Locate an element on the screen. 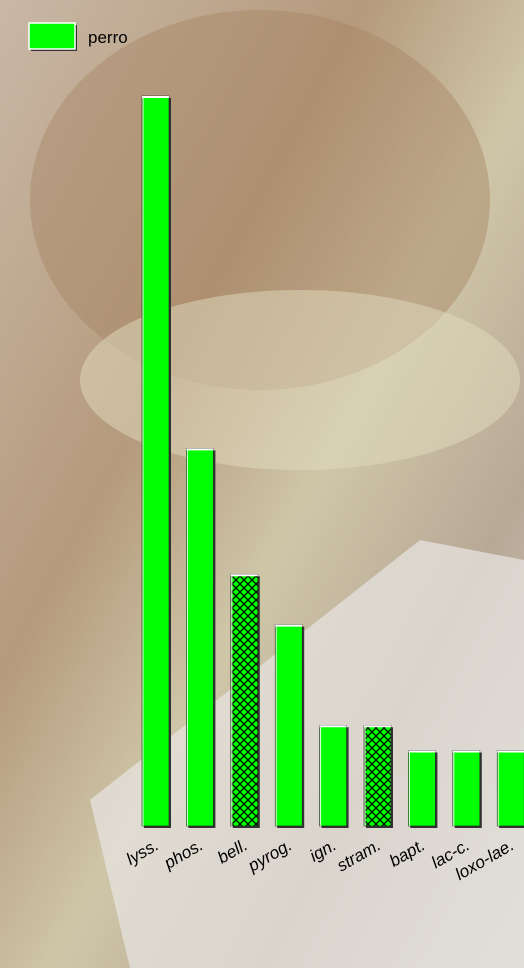 Image resolution: width=524 pixels, height=968 pixels. legend-label: perro is located at coordinates (108, 37).